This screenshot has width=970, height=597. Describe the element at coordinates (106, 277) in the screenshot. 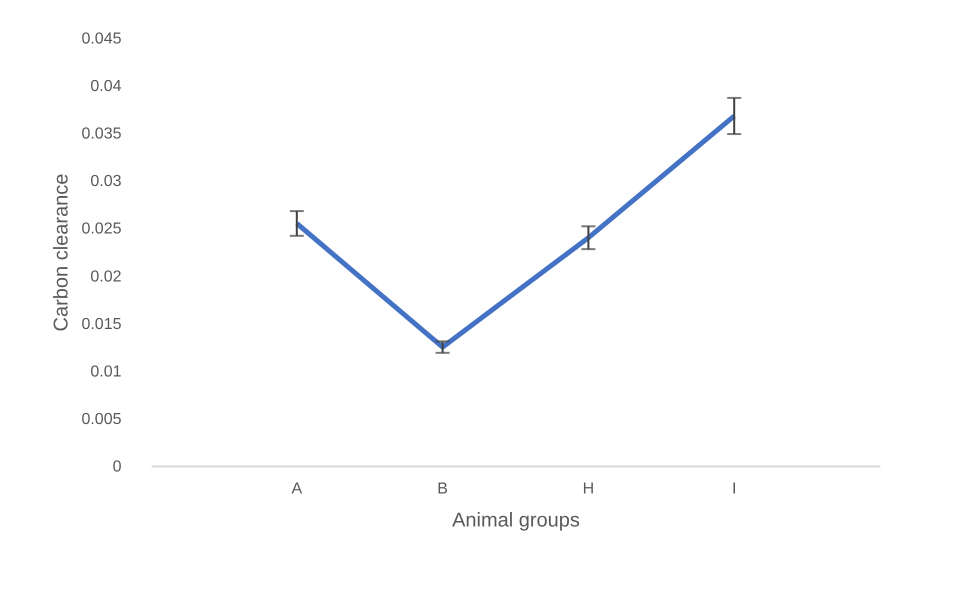

I see `y-tick-label: 0.02` at that location.